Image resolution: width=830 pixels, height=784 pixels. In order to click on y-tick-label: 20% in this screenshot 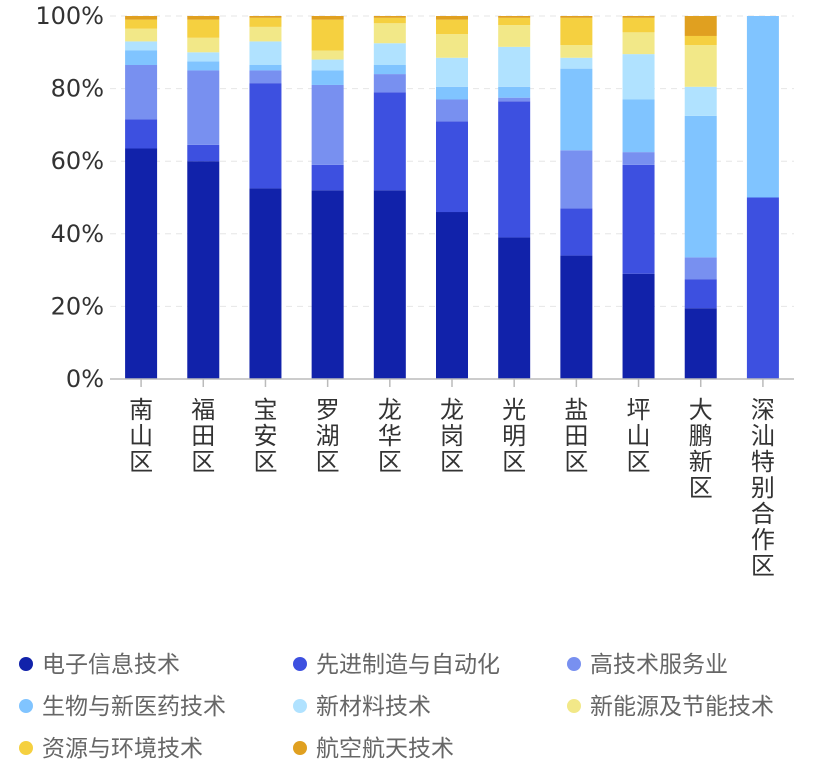, I will do `click(77, 306)`.